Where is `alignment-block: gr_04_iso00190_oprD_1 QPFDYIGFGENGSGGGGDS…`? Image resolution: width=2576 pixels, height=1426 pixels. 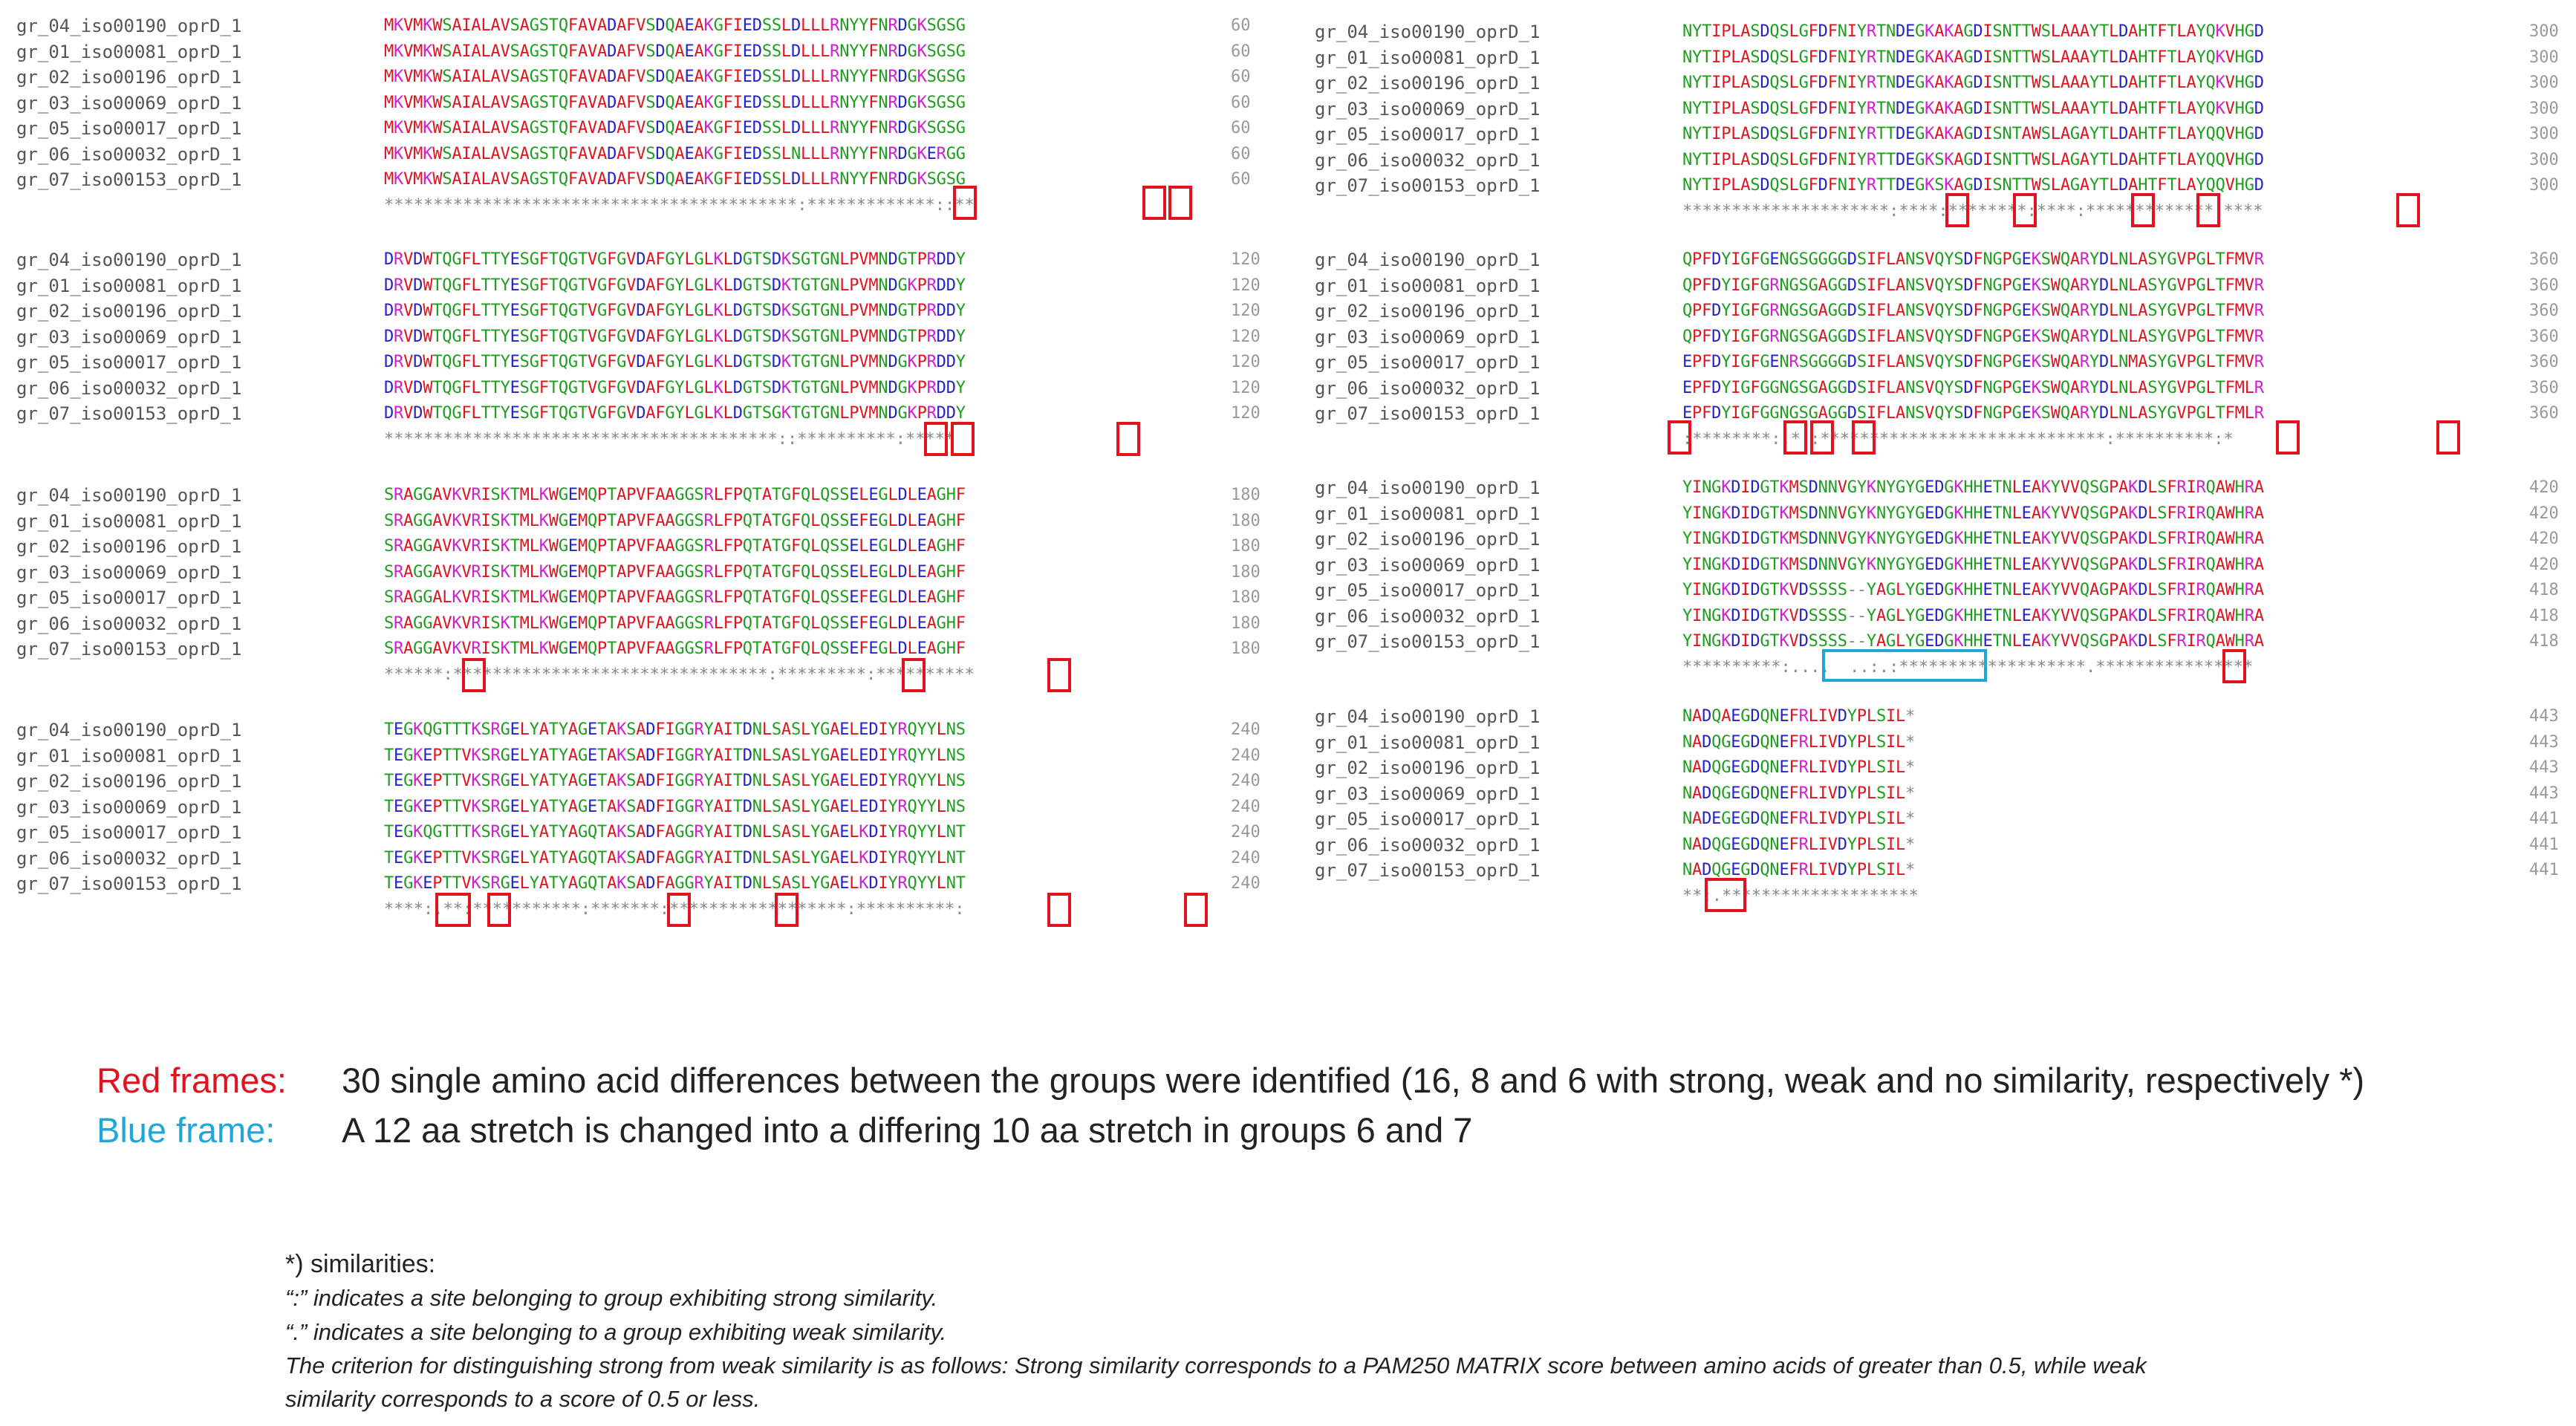
alignment-block: gr_04_iso00190_oprD_1 QPFDYIGFGENGSGGGGDS… is located at coordinates (1943, 355).